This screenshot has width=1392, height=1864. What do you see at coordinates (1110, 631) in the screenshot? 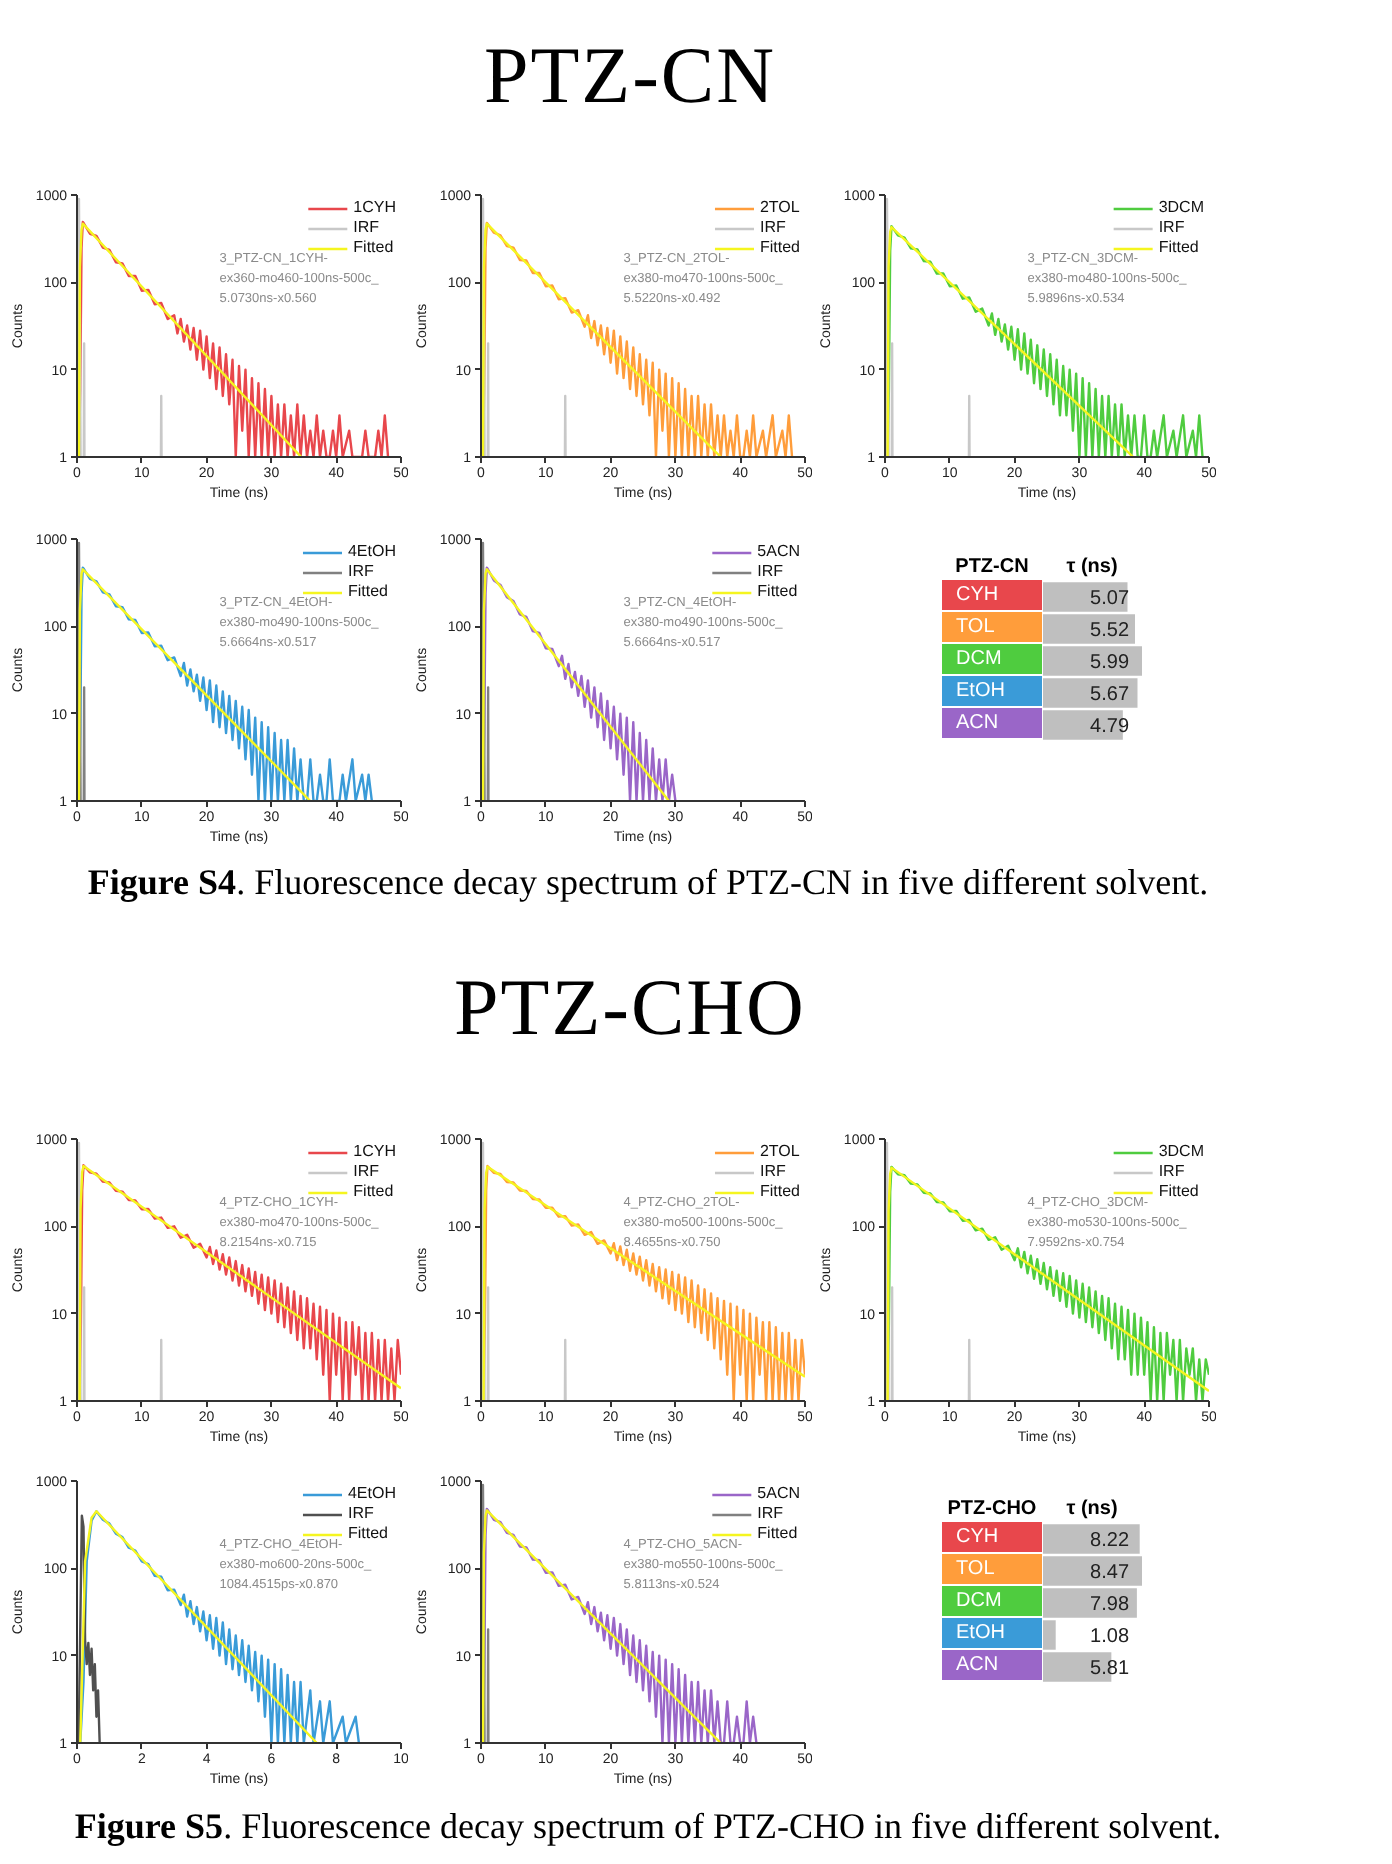
I see `data-label: 5.52` at bounding box center [1110, 631].